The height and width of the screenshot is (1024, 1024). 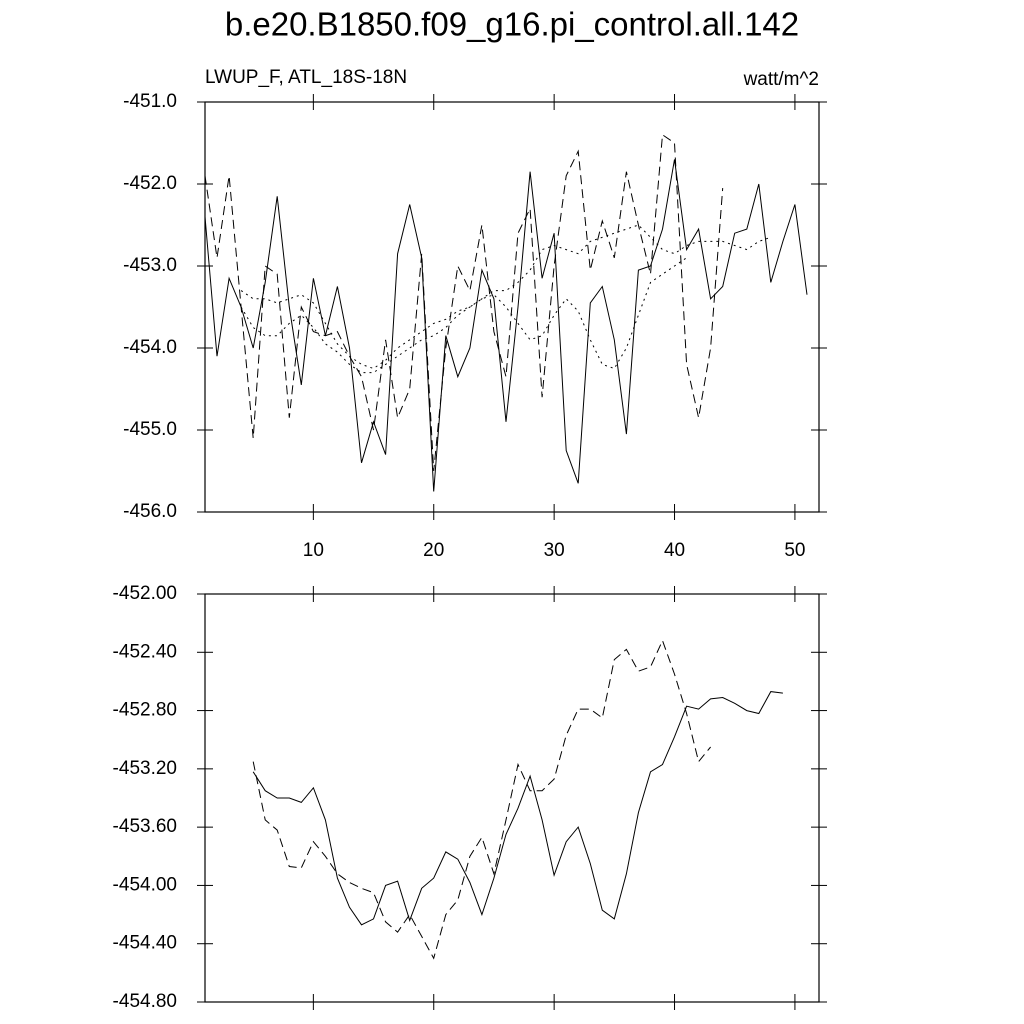 What do you see at coordinates (145, 826) in the screenshot?
I see `y-tick-label: -453.60` at bounding box center [145, 826].